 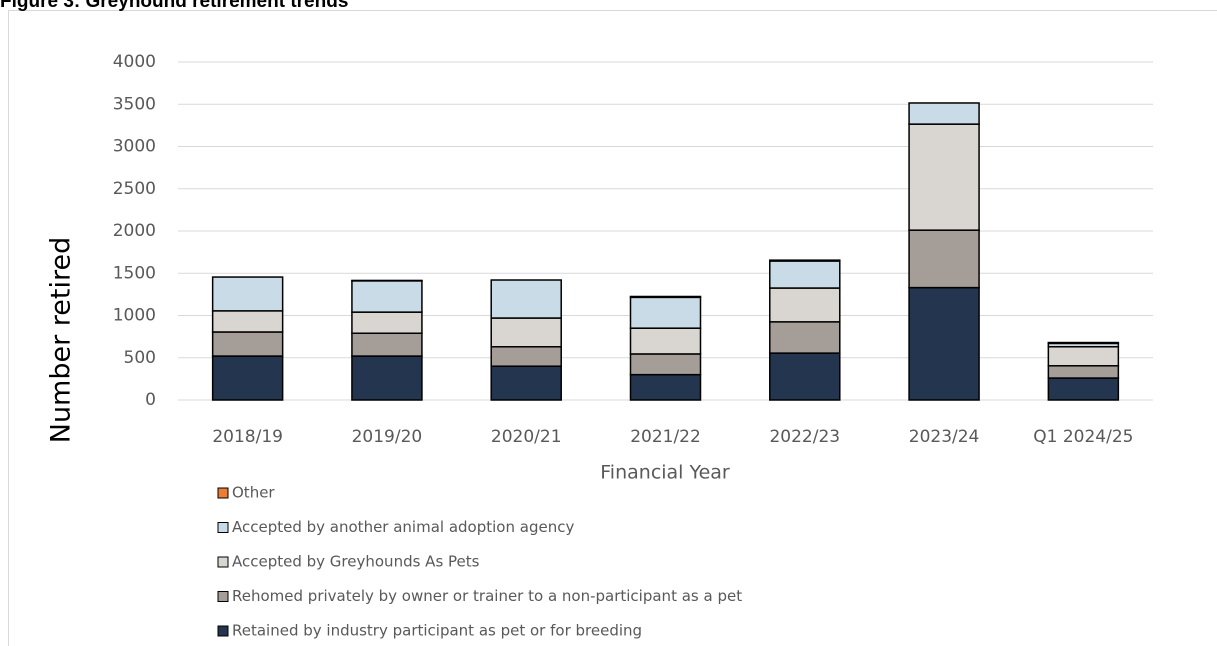 I want to click on x-axis-label: Financial Year, so click(x=665, y=473).